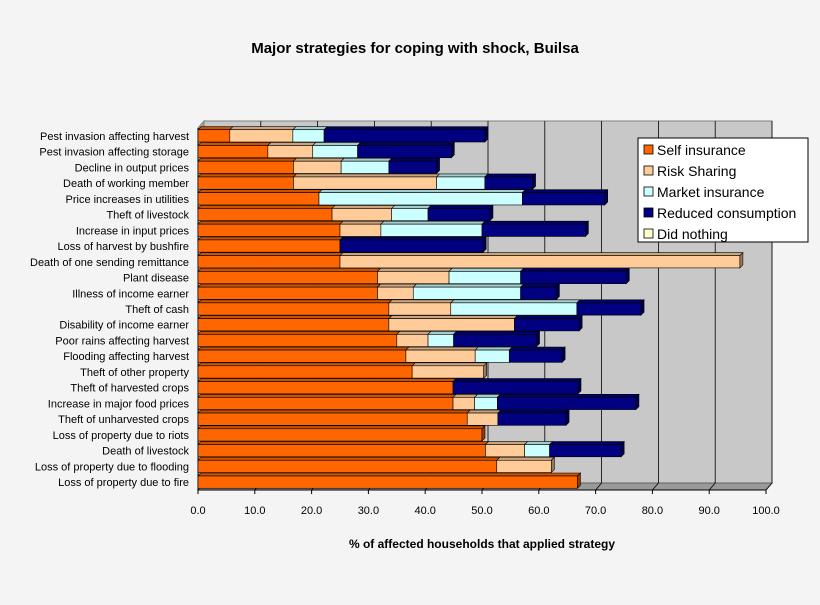 This screenshot has width=820, height=605. Describe the element at coordinates (129, 389) in the screenshot. I see `y-category-label: Theft of harvested crops` at that location.